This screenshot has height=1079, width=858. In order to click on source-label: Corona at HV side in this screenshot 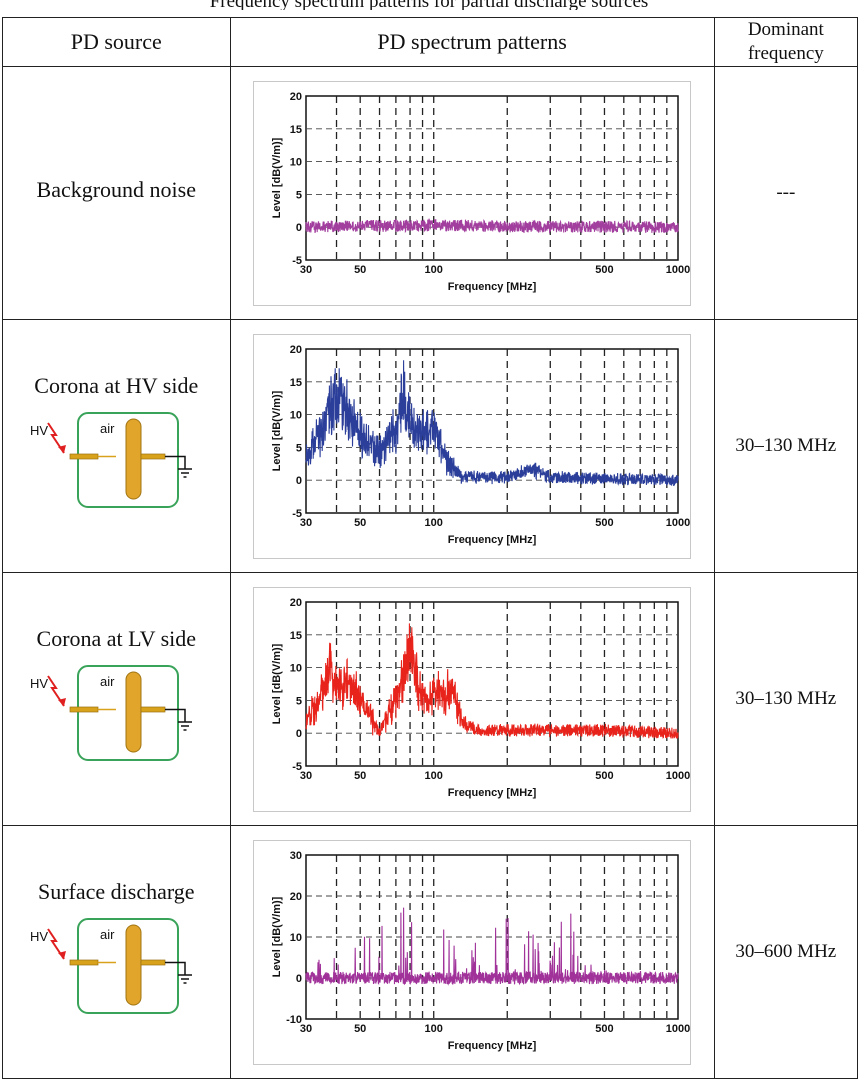, I will do `click(116, 385)`.